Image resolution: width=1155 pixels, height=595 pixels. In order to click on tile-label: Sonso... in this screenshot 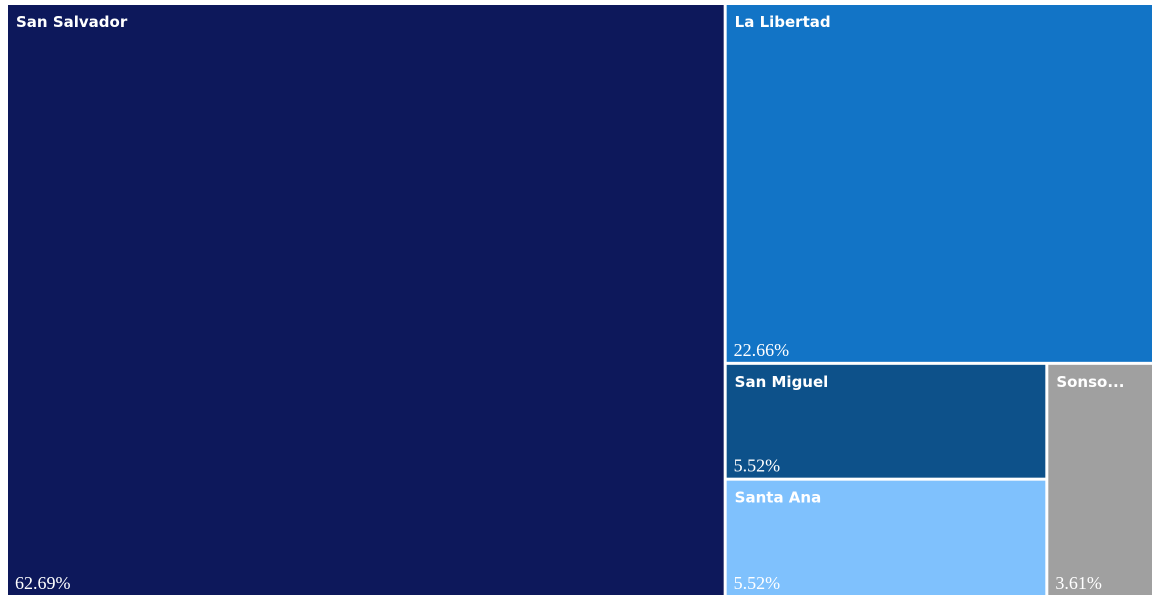, I will do `click(1090, 382)`.